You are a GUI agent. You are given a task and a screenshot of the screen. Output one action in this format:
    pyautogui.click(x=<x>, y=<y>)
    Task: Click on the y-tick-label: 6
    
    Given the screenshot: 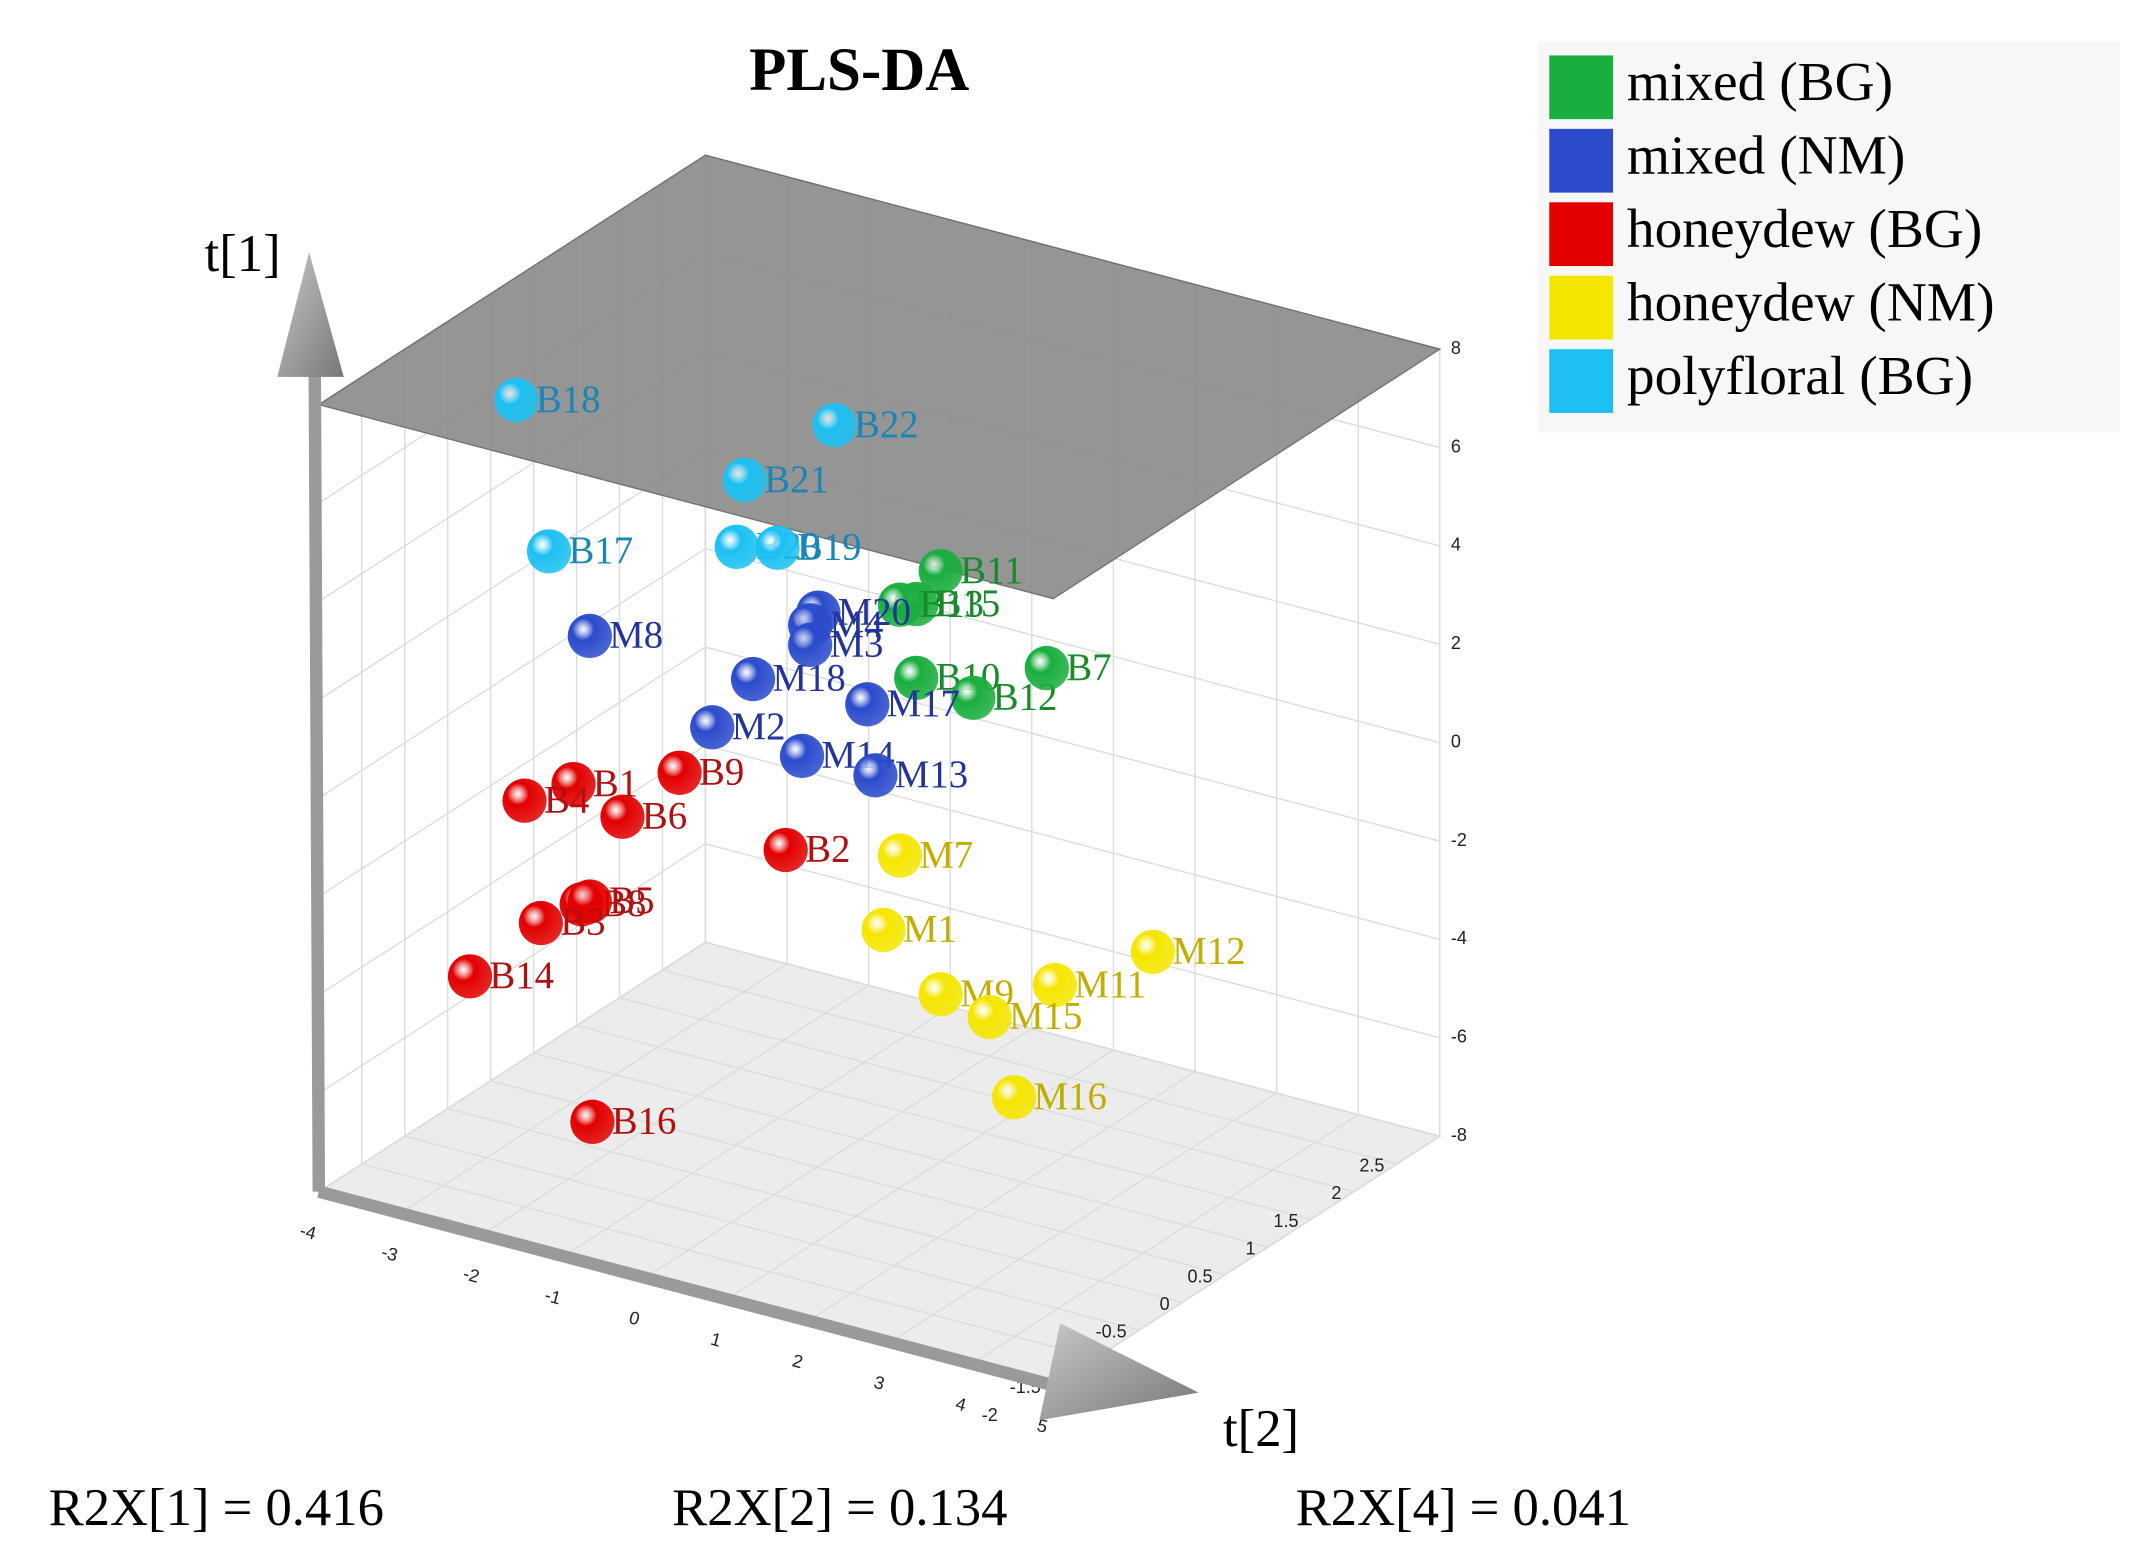 What is the action you would take?
    pyautogui.click(x=1456, y=446)
    